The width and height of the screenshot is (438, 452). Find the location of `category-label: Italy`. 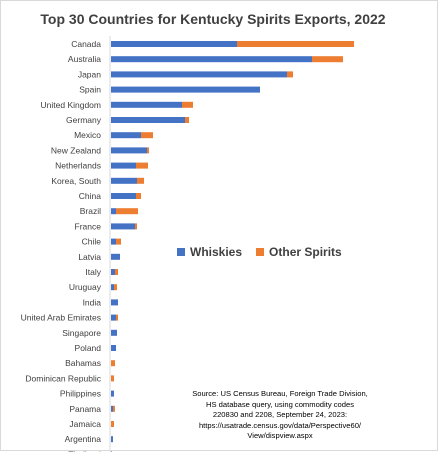

category-label: Italy is located at coordinates (93, 272).